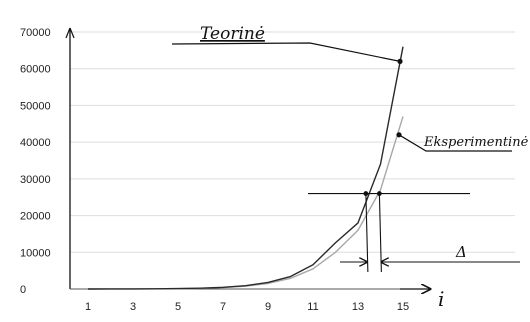 The image size is (530, 322). Describe the element at coordinates (247, 307) in the screenshot. I see `x-tick-labels: 1 3 5 7 9 11 13 15` at that location.